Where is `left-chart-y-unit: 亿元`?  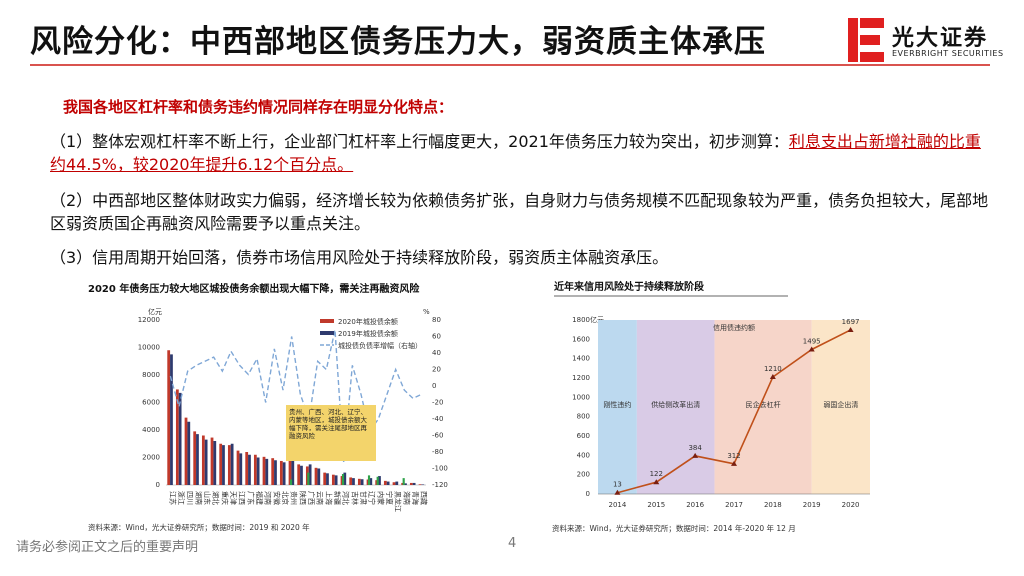
left-chart-y-unit: 亿元 is located at coordinates (155, 311).